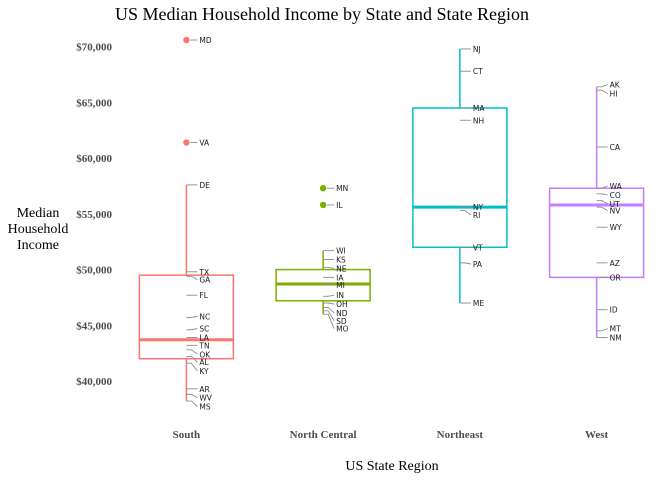 The height and width of the screenshot is (480, 672). What do you see at coordinates (94, 271) in the screenshot?
I see `y-tick-label: $50,000` at bounding box center [94, 271].